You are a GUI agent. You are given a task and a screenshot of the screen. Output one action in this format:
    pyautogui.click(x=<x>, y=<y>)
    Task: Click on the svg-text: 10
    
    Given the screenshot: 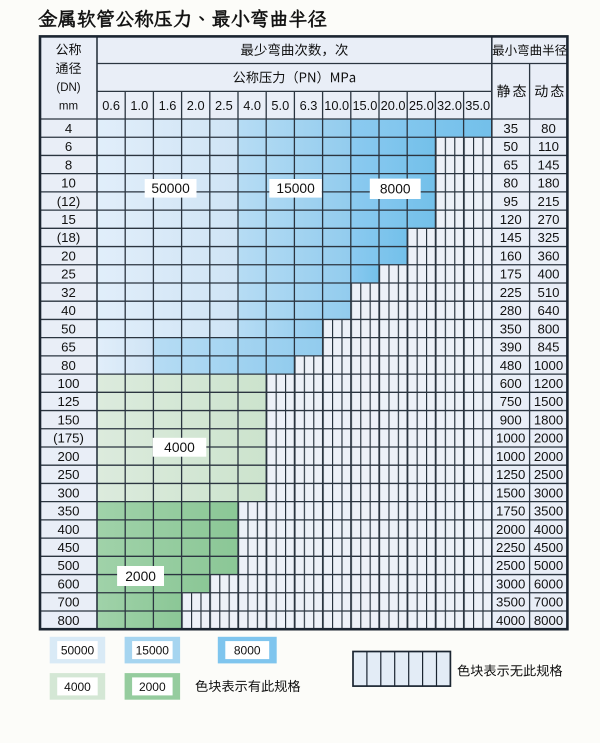 What is the action you would take?
    pyautogui.click(x=68, y=183)
    